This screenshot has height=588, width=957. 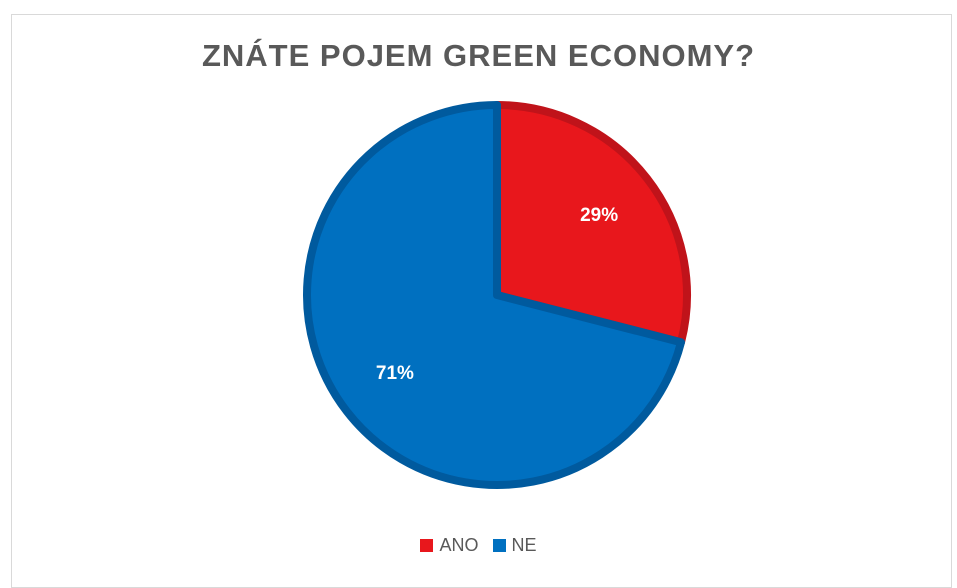 I want to click on data-label-ne: 71%, so click(x=395, y=373).